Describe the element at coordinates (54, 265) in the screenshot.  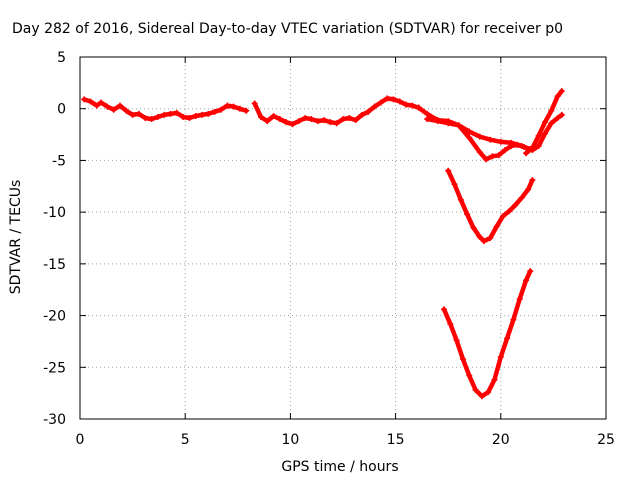
I see `y-tick-label: -15` at that location.